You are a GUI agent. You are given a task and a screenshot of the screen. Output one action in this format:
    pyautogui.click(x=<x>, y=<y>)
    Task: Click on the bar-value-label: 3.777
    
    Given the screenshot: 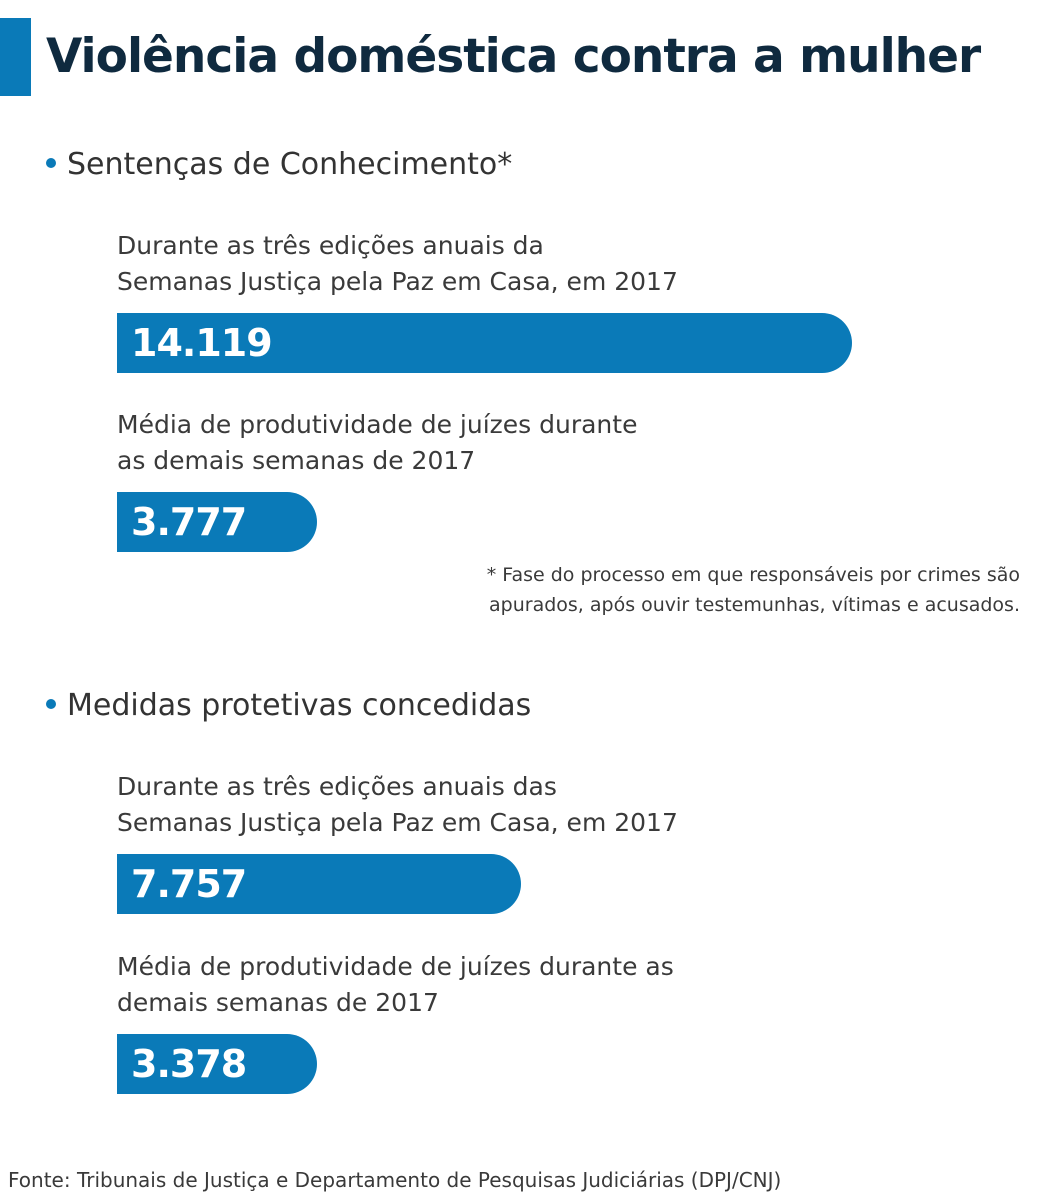 What is the action you would take?
    pyautogui.click(x=189, y=522)
    